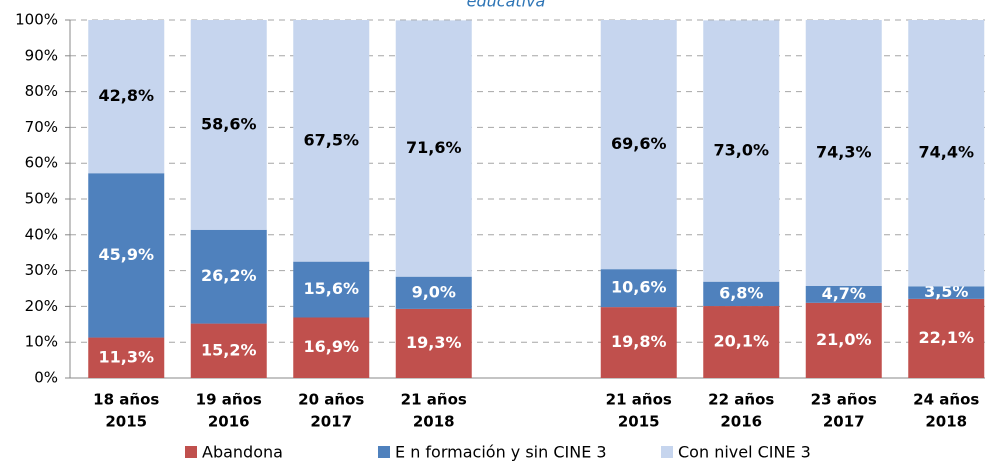  Describe the element at coordinates (229, 400) in the screenshot. I see `x-tick-label: 19 años` at that location.